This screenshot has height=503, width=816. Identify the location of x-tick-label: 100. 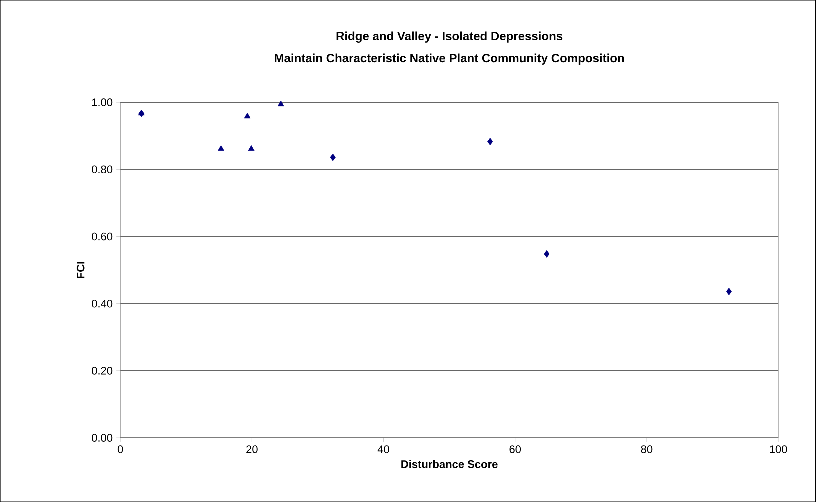
(779, 450).